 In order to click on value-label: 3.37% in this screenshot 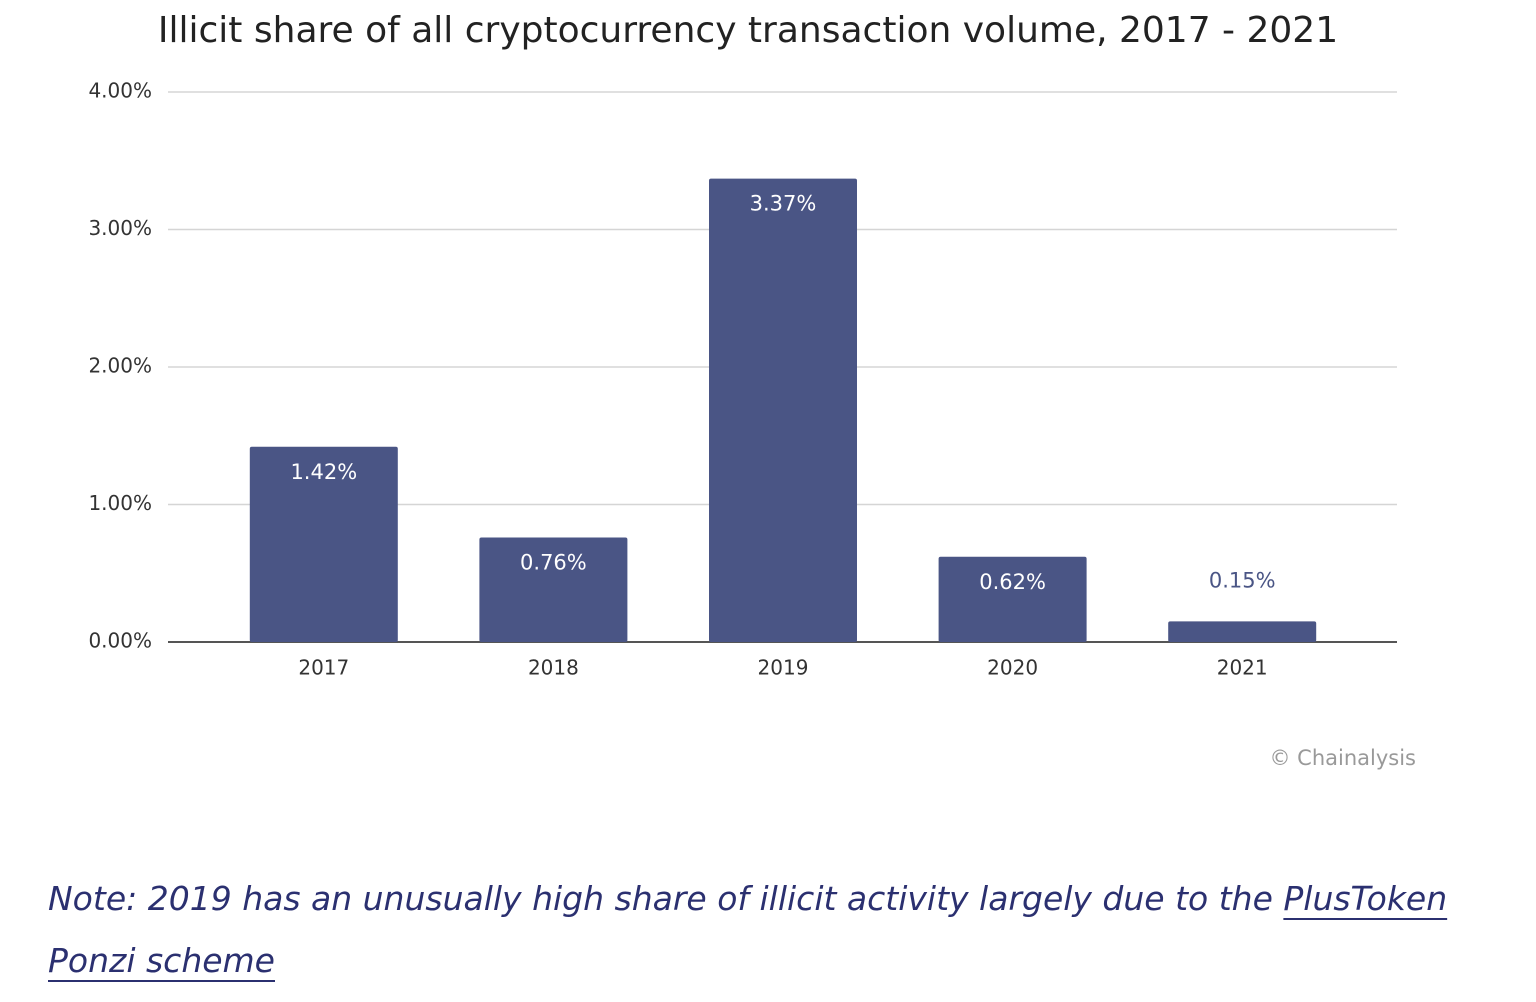, I will do `click(783, 204)`.